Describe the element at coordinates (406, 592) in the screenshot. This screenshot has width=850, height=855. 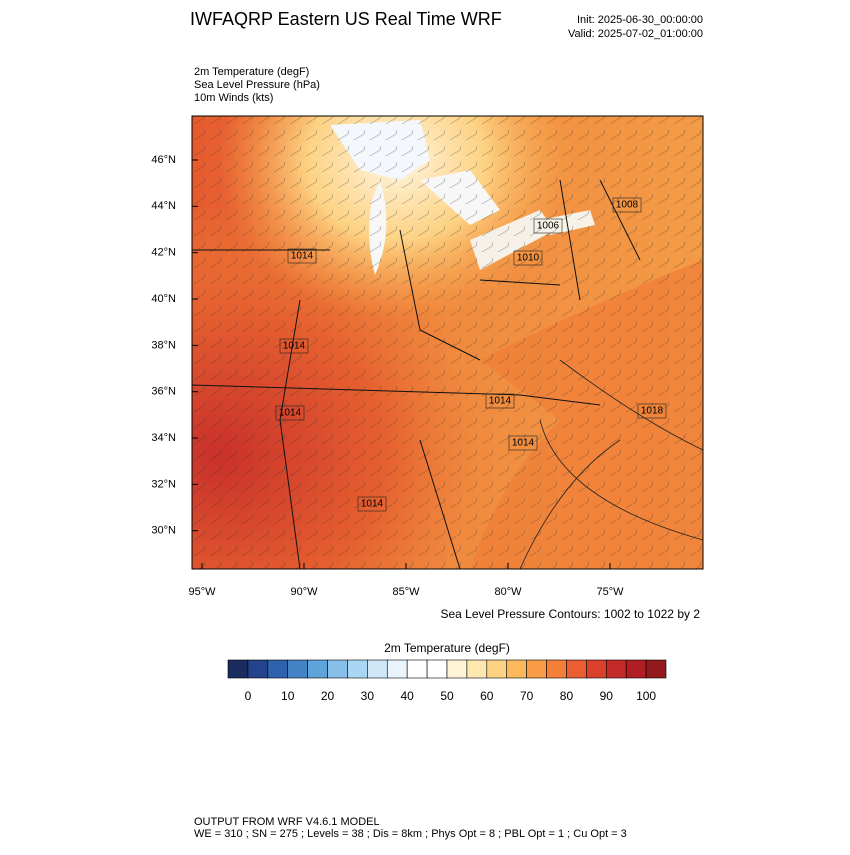
I see `lon-tick-label: 85°W` at that location.